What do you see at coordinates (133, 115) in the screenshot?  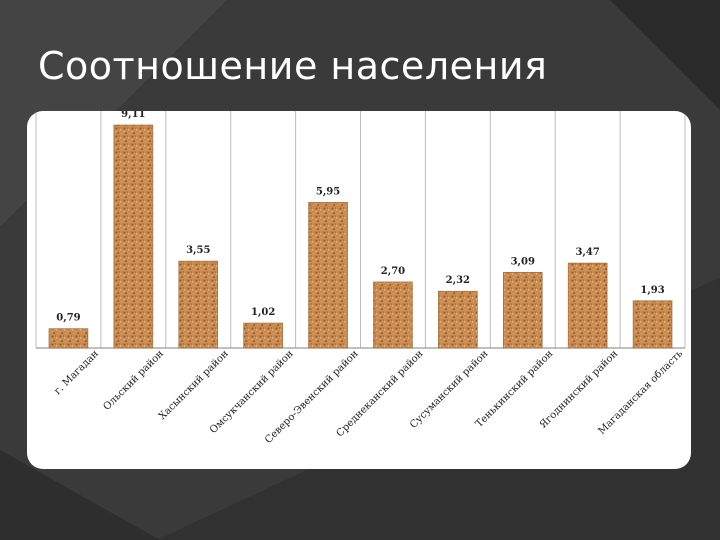 I see `data-label: 9,11` at bounding box center [133, 115].